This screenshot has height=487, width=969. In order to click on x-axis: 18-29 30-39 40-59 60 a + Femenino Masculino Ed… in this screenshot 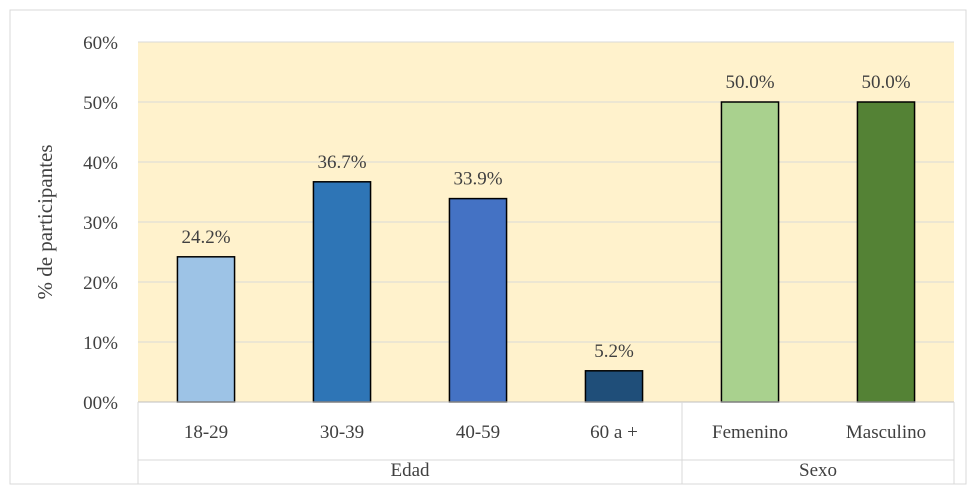, I will do `click(546, 442)`.